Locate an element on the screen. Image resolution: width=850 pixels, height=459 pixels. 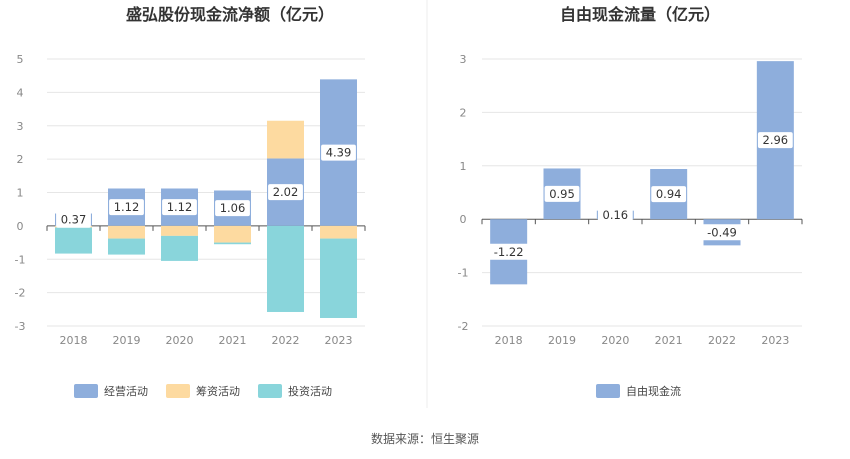
data-label: 0.94 is located at coordinates (669, 194).